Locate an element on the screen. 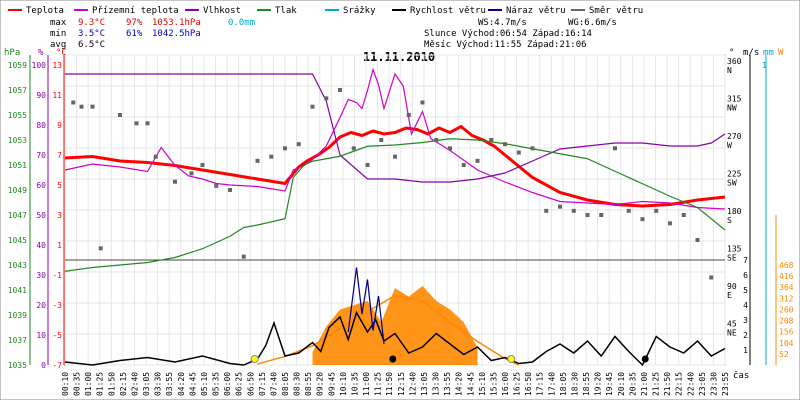  direction-name-label: NW is located at coordinates (732, 108).